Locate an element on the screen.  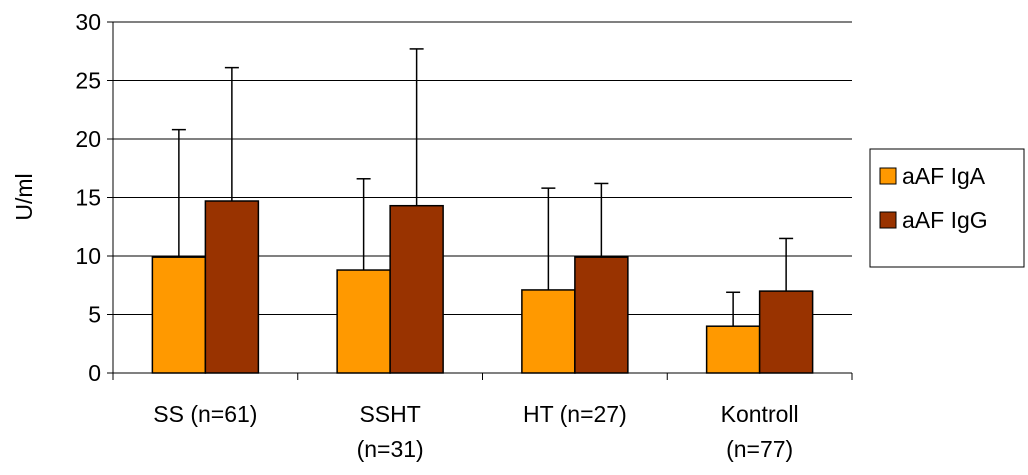
y-tick-label: 30 is located at coordinates (88, 22).